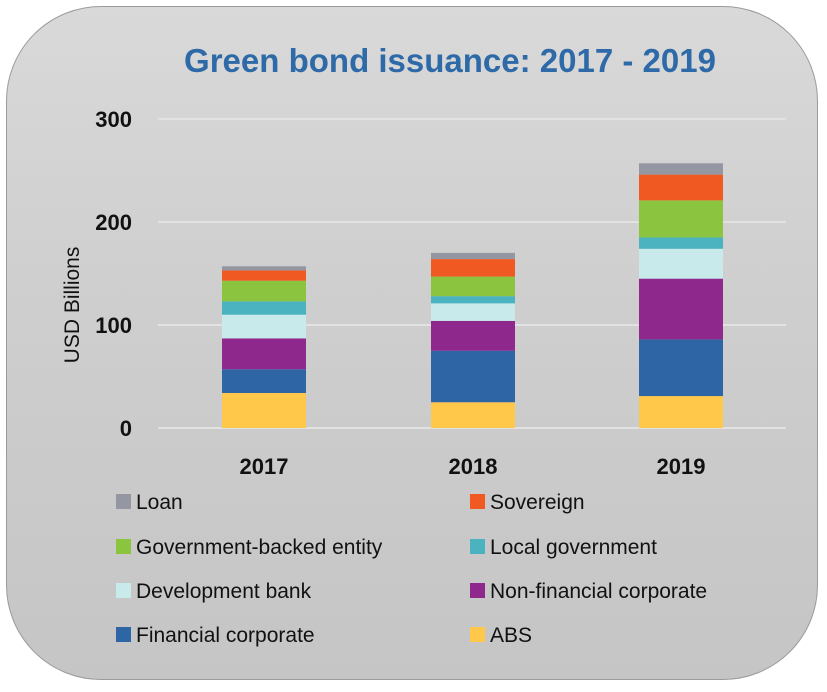 Image resolution: width=827 pixels, height=692 pixels. What do you see at coordinates (225, 635) in the screenshot?
I see `legend-label: Financial corporate` at bounding box center [225, 635].